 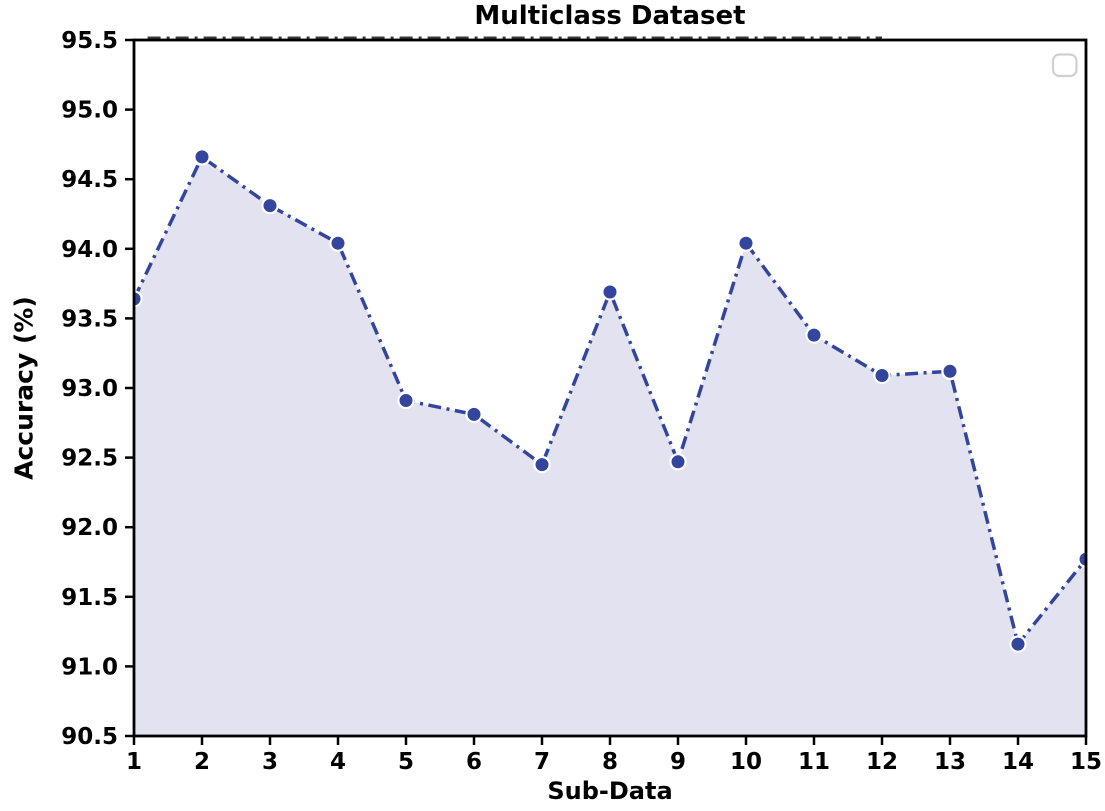 What do you see at coordinates (610, 791) in the screenshot?
I see `x-axis-label: Sub-Data` at bounding box center [610, 791].